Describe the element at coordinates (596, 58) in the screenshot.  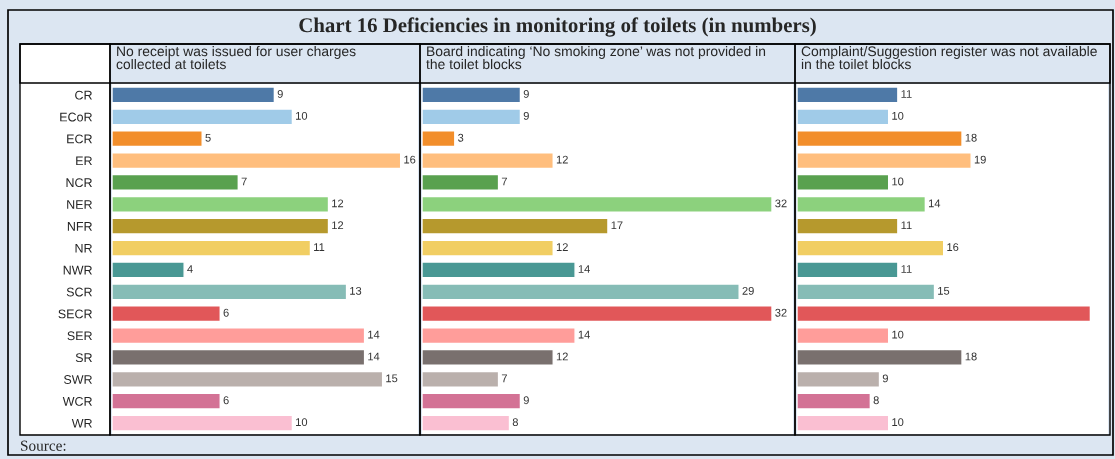
I see `chart-subtitle: Board indicating ‘No smoking zone’ was not provided in the toilet blocks` at that location.